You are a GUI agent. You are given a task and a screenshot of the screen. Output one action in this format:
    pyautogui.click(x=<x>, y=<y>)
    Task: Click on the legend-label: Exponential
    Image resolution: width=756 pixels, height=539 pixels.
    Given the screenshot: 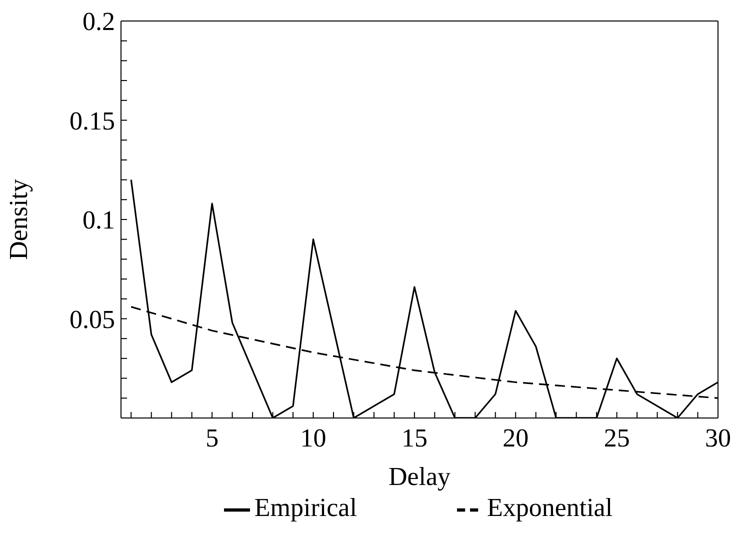 What is the action you would take?
    pyautogui.click(x=549, y=507)
    